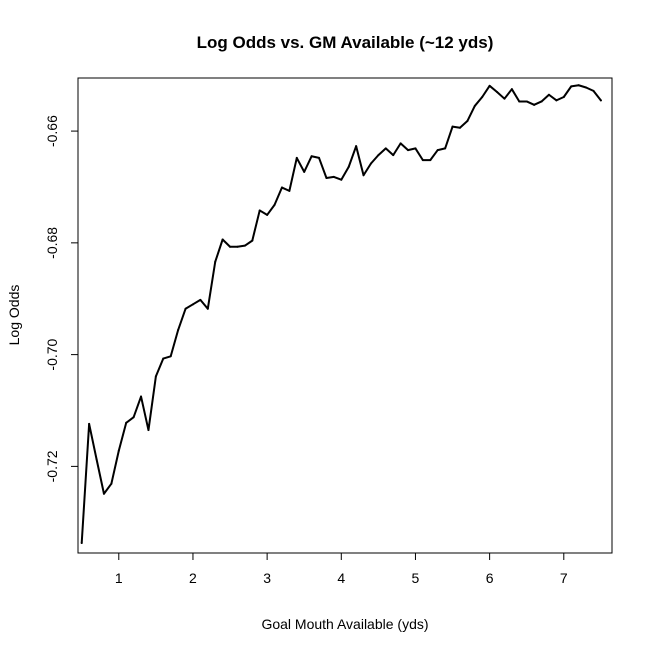 This screenshot has width=653, height=653. What do you see at coordinates (52, 354) in the screenshot?
I see `y-tick-label: -0.70` at bounding box center [52, 354].